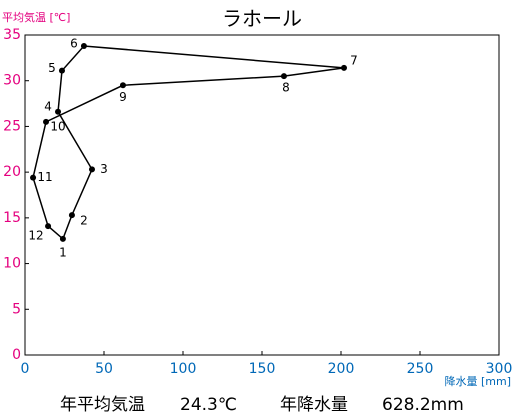 Image resolution: width=513 pixels, height=417 pixels. I want to click on x-tick-label: 250, so click(420, 369).